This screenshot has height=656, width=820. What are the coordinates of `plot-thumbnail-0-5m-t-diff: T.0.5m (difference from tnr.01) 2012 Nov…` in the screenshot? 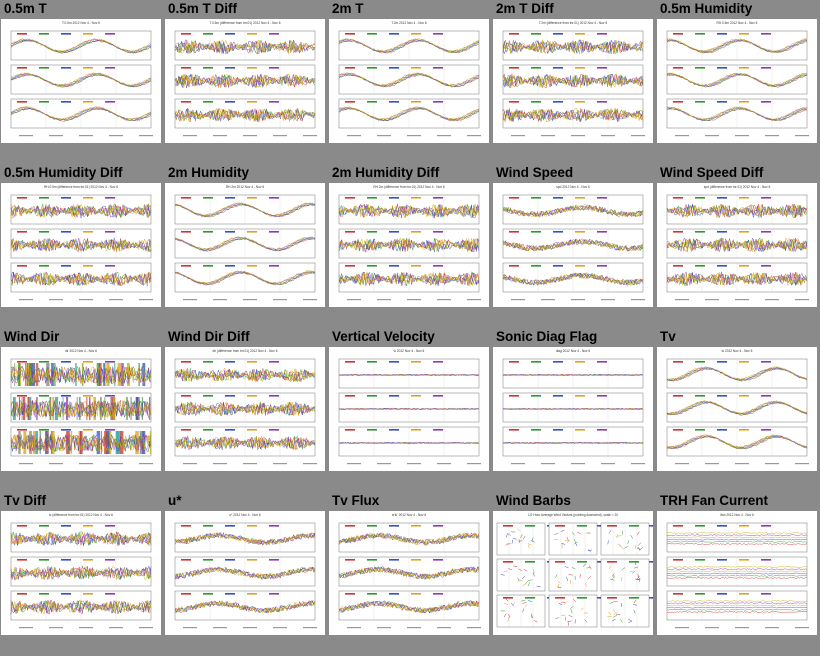 It's located at (245, 81).